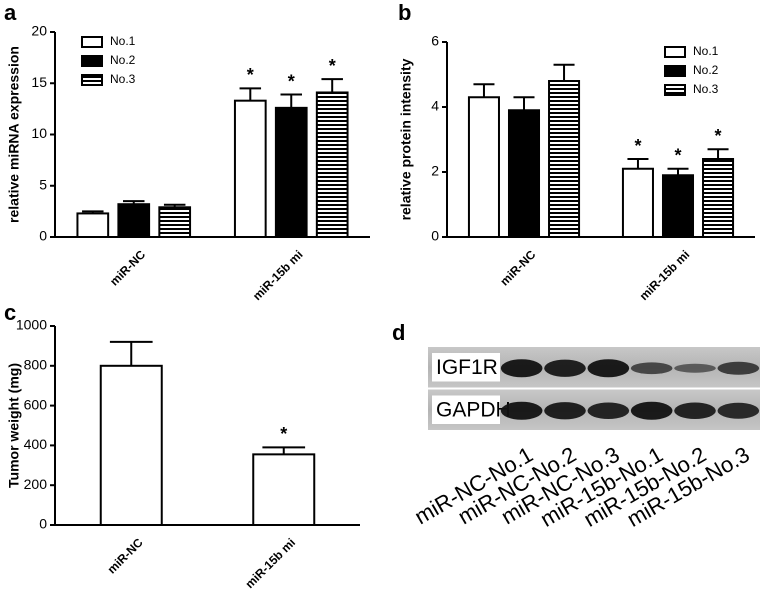  I want to click on y-tick-label: 20, so click(39, 31).